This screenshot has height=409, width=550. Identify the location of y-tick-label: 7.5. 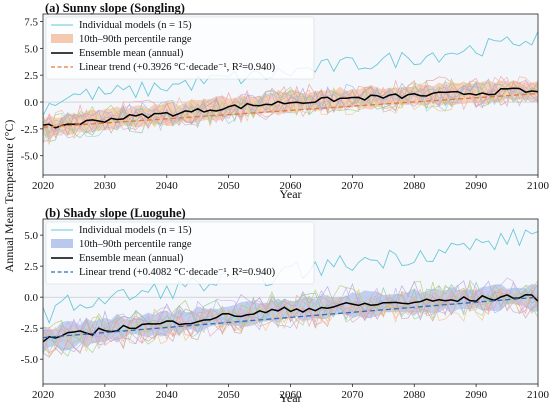
(31, 23).